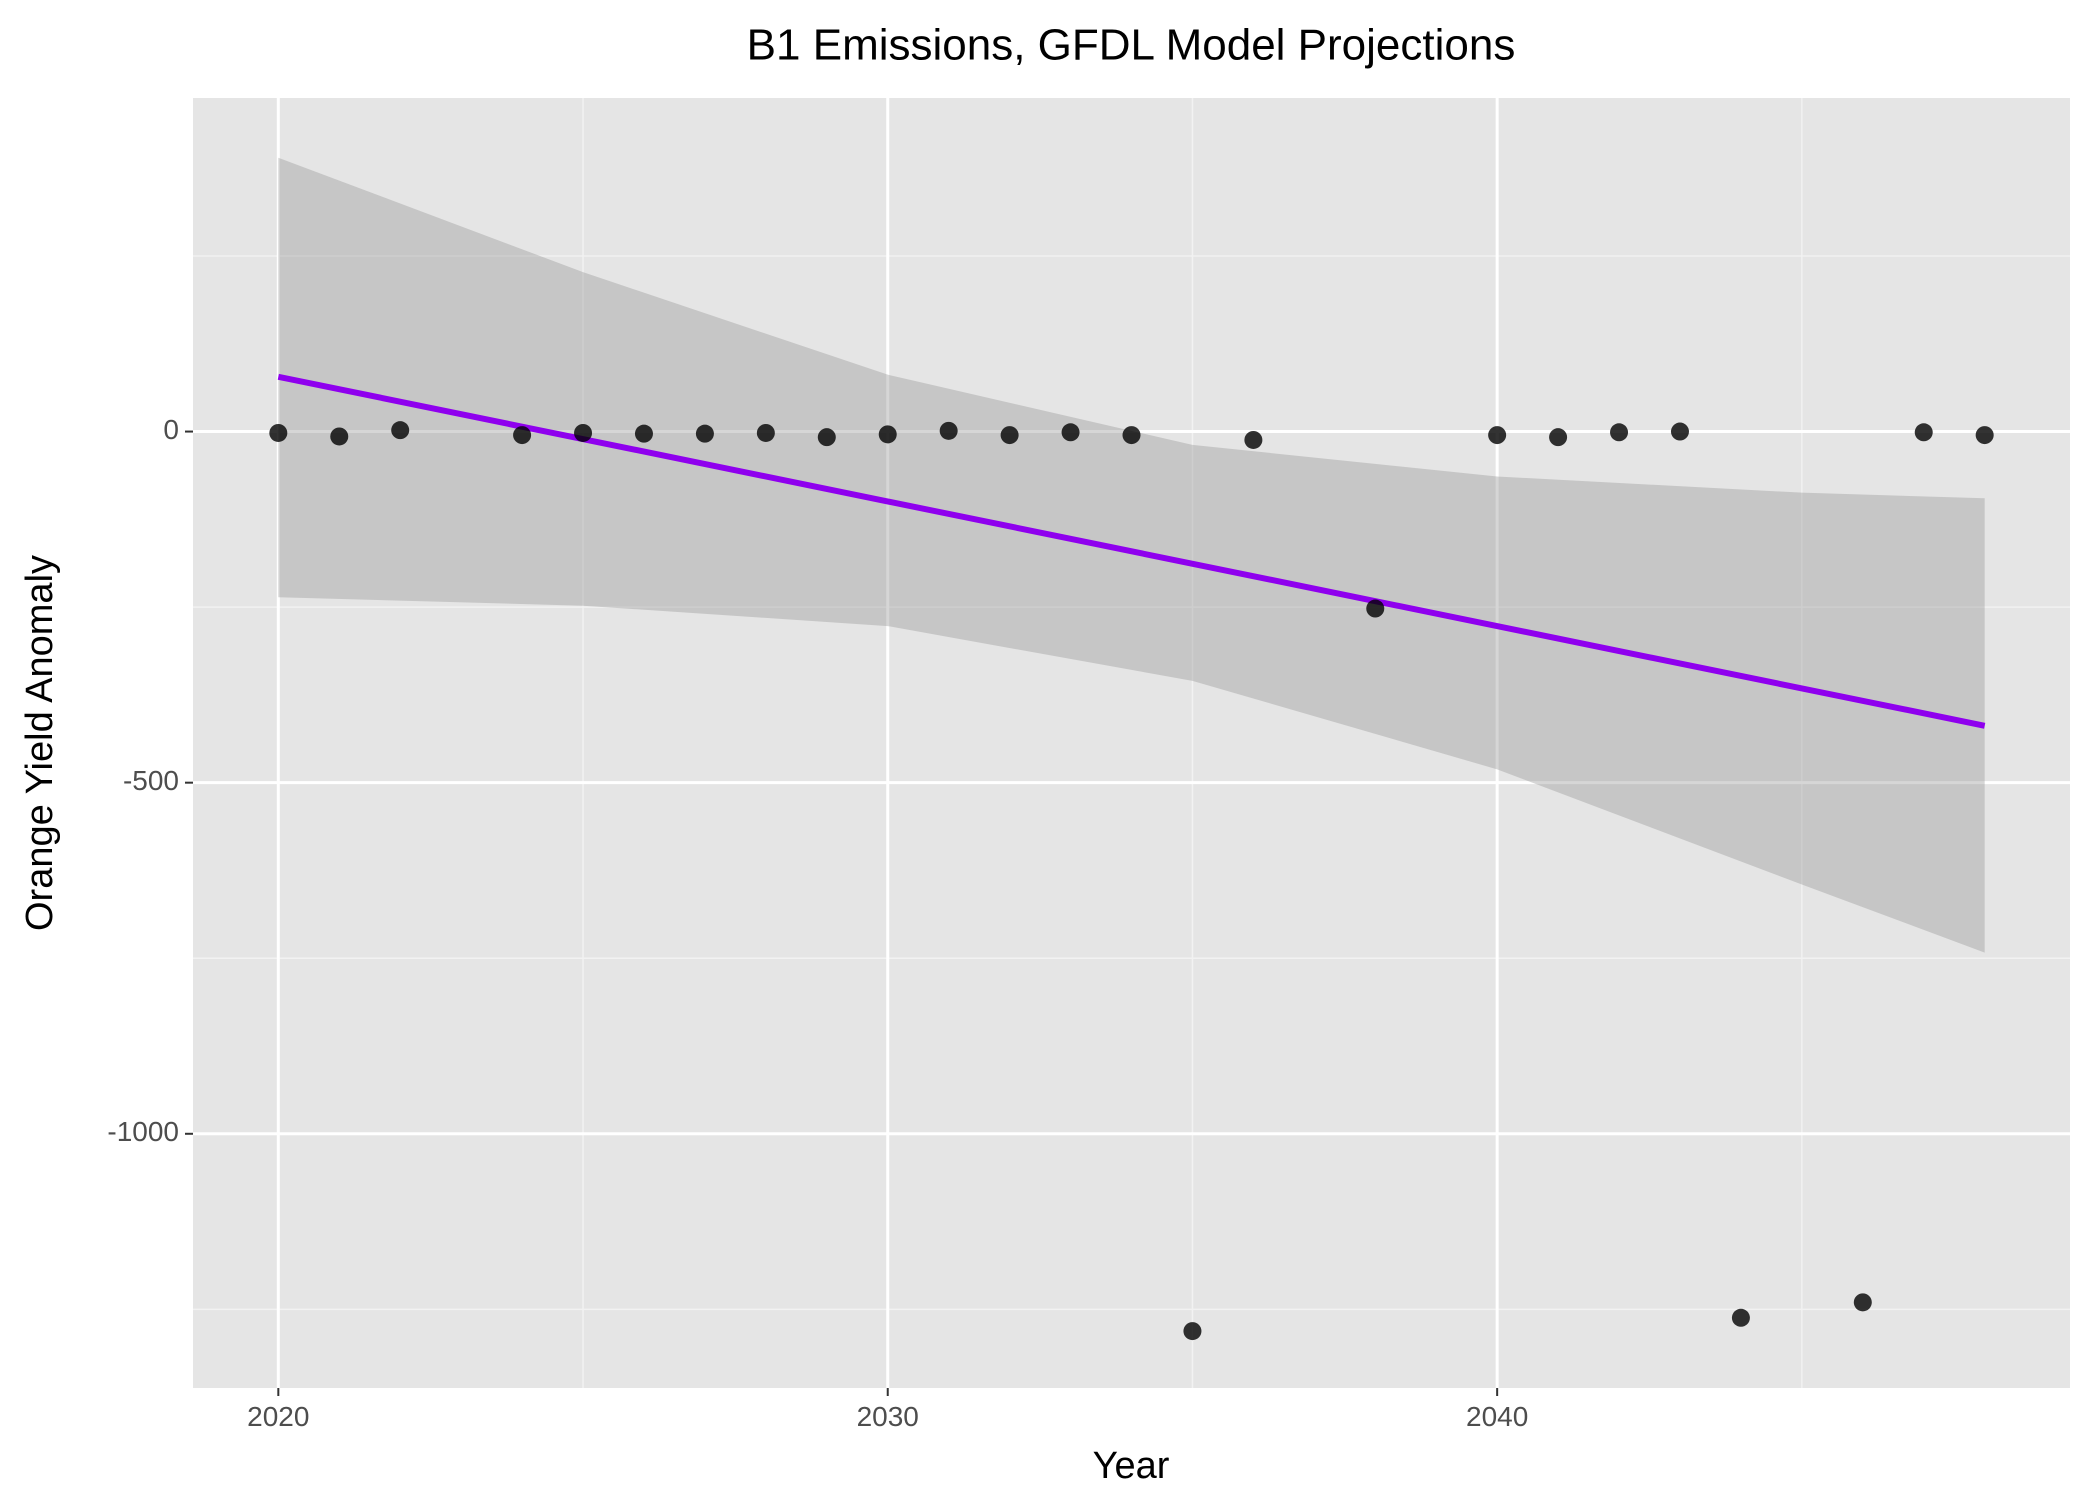 The width and height of the screenshot is (2100, 1500). What do you see at coordinates (151, 780) in the screenshot?
I see `y-tick-label: -500` at bounding box center [151, 780].